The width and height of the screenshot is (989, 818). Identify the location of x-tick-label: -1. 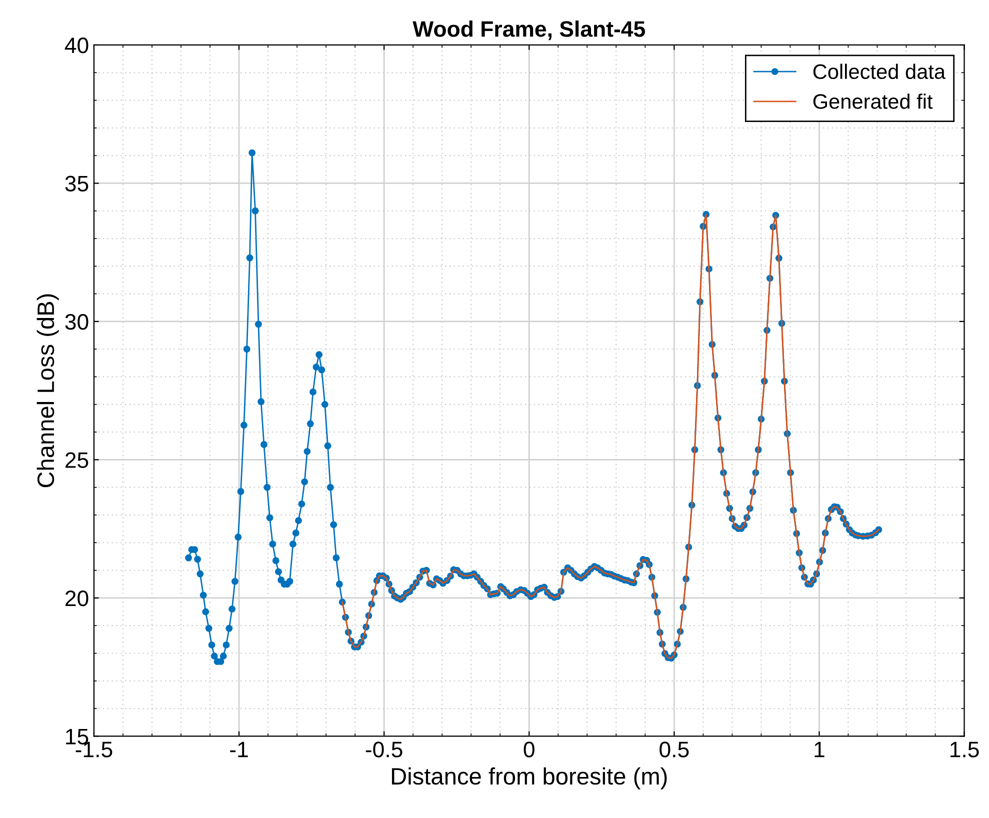
(239, 750).